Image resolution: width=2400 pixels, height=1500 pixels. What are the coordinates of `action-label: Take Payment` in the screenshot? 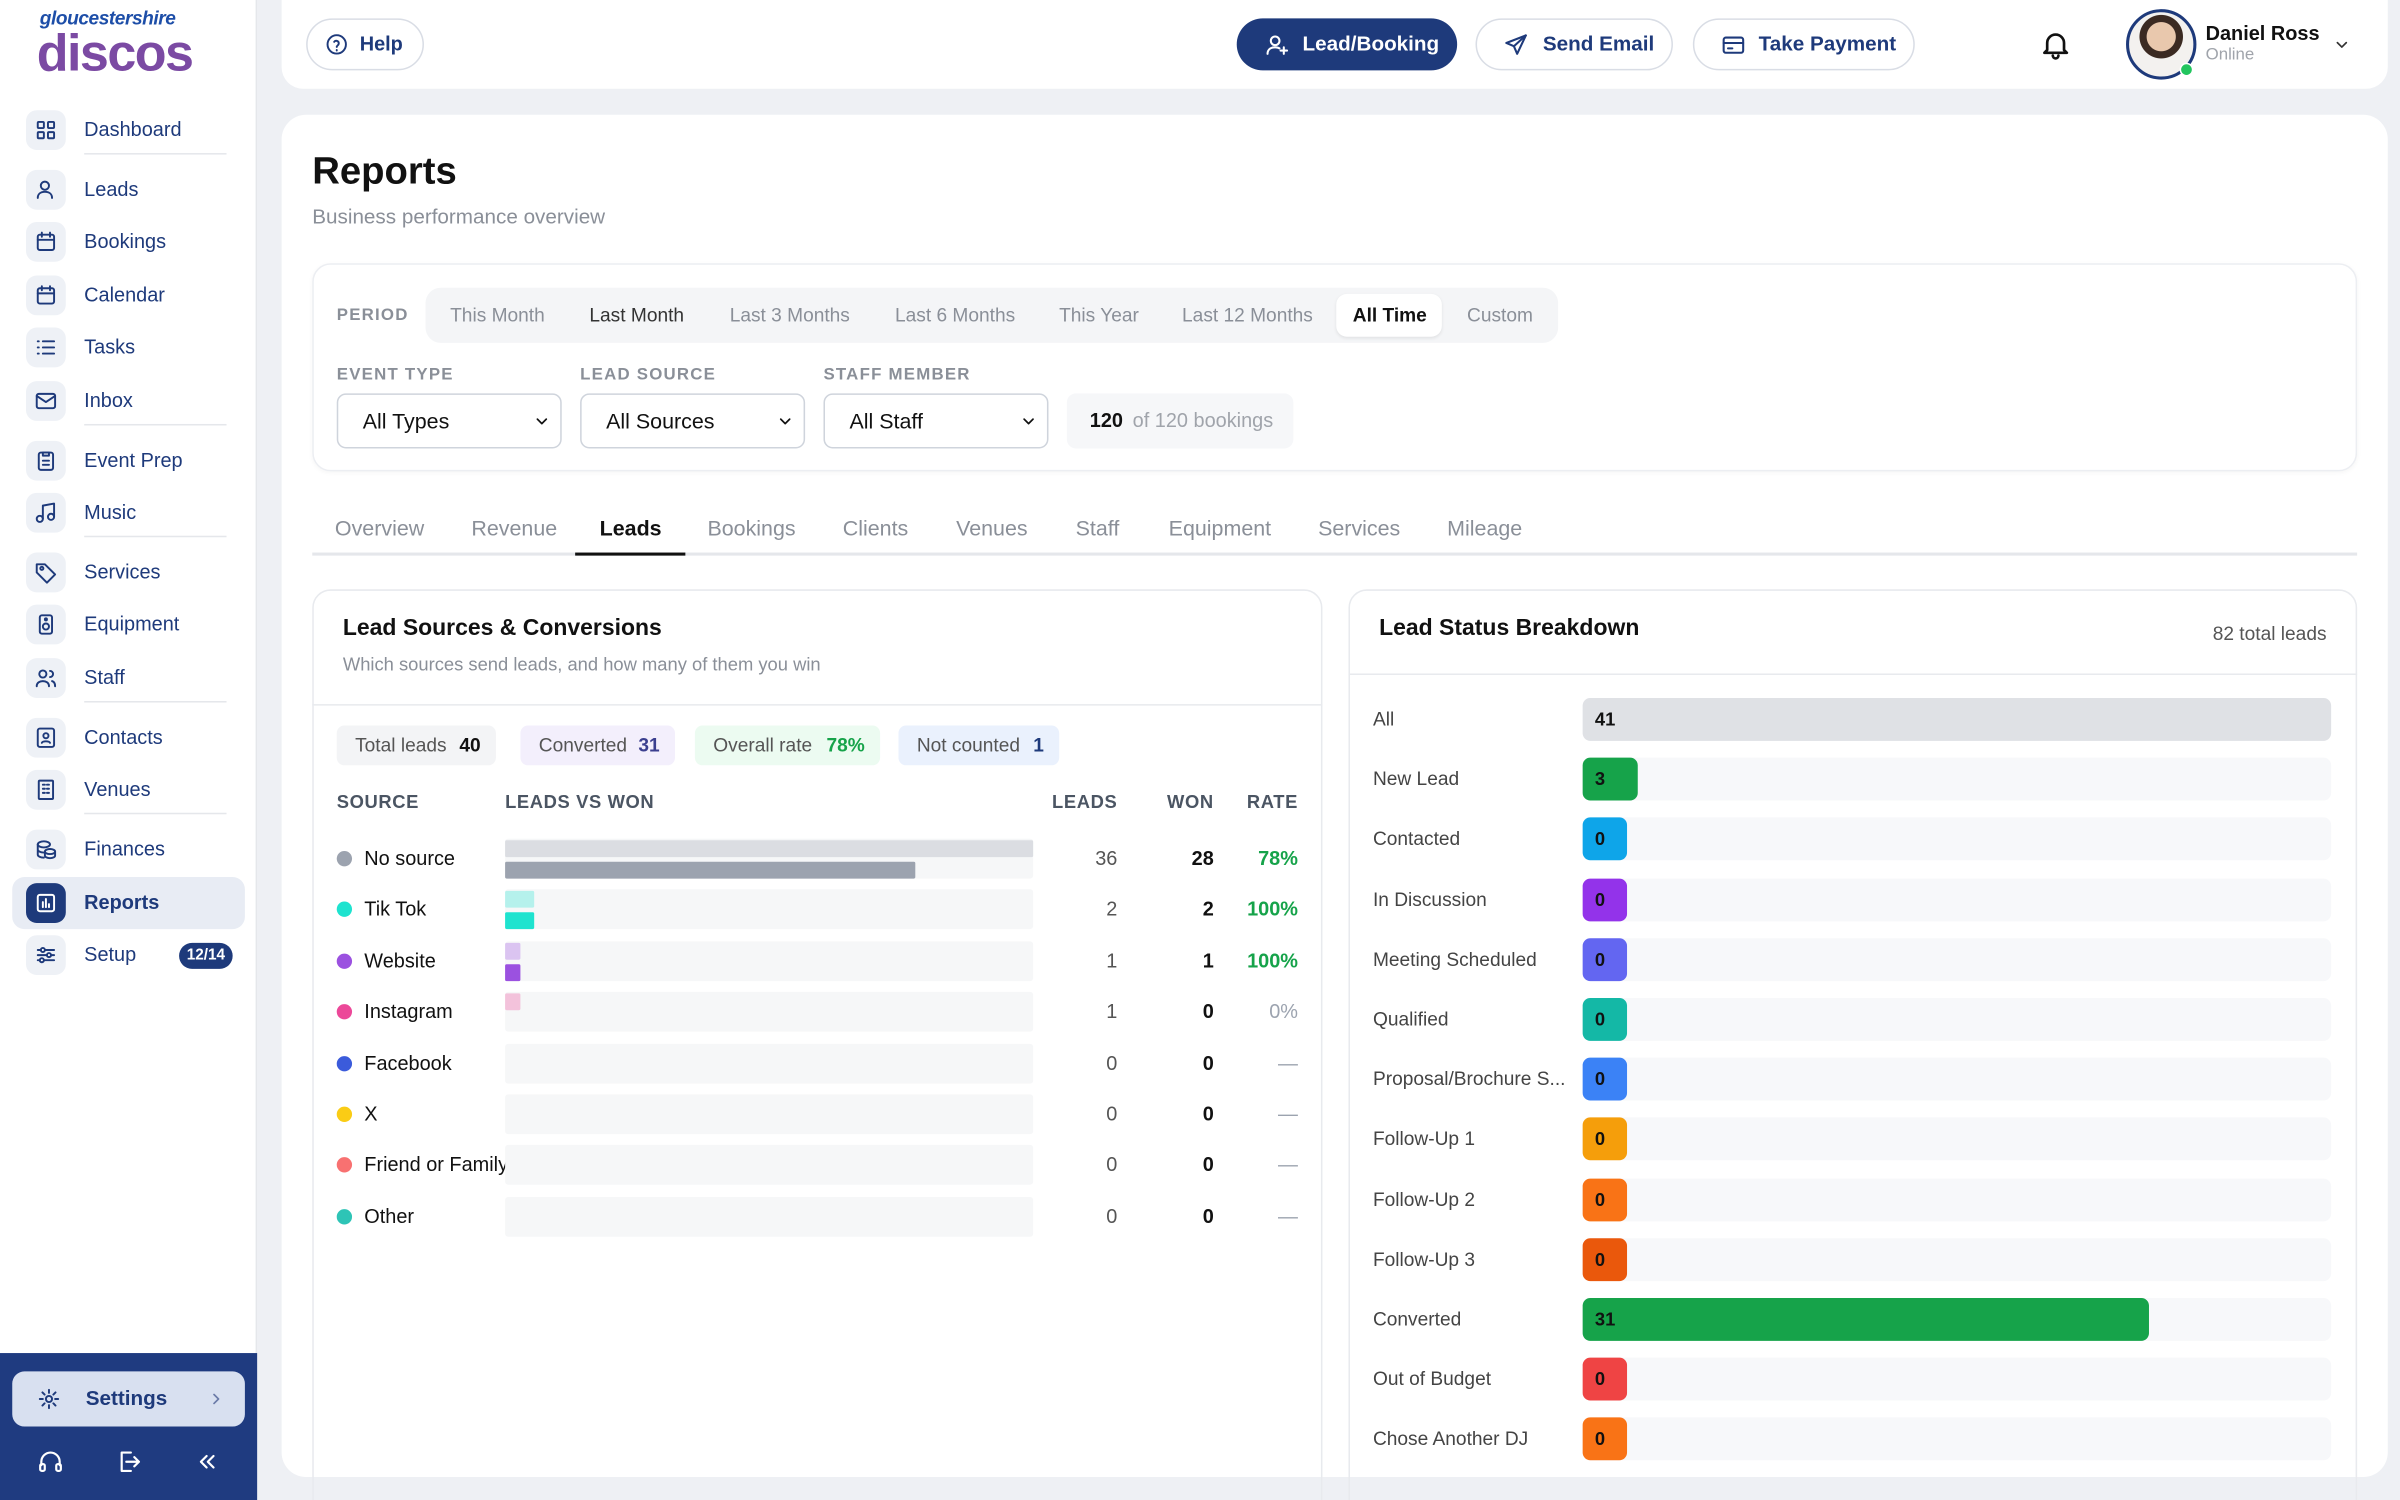 It's located at (1827, 44).